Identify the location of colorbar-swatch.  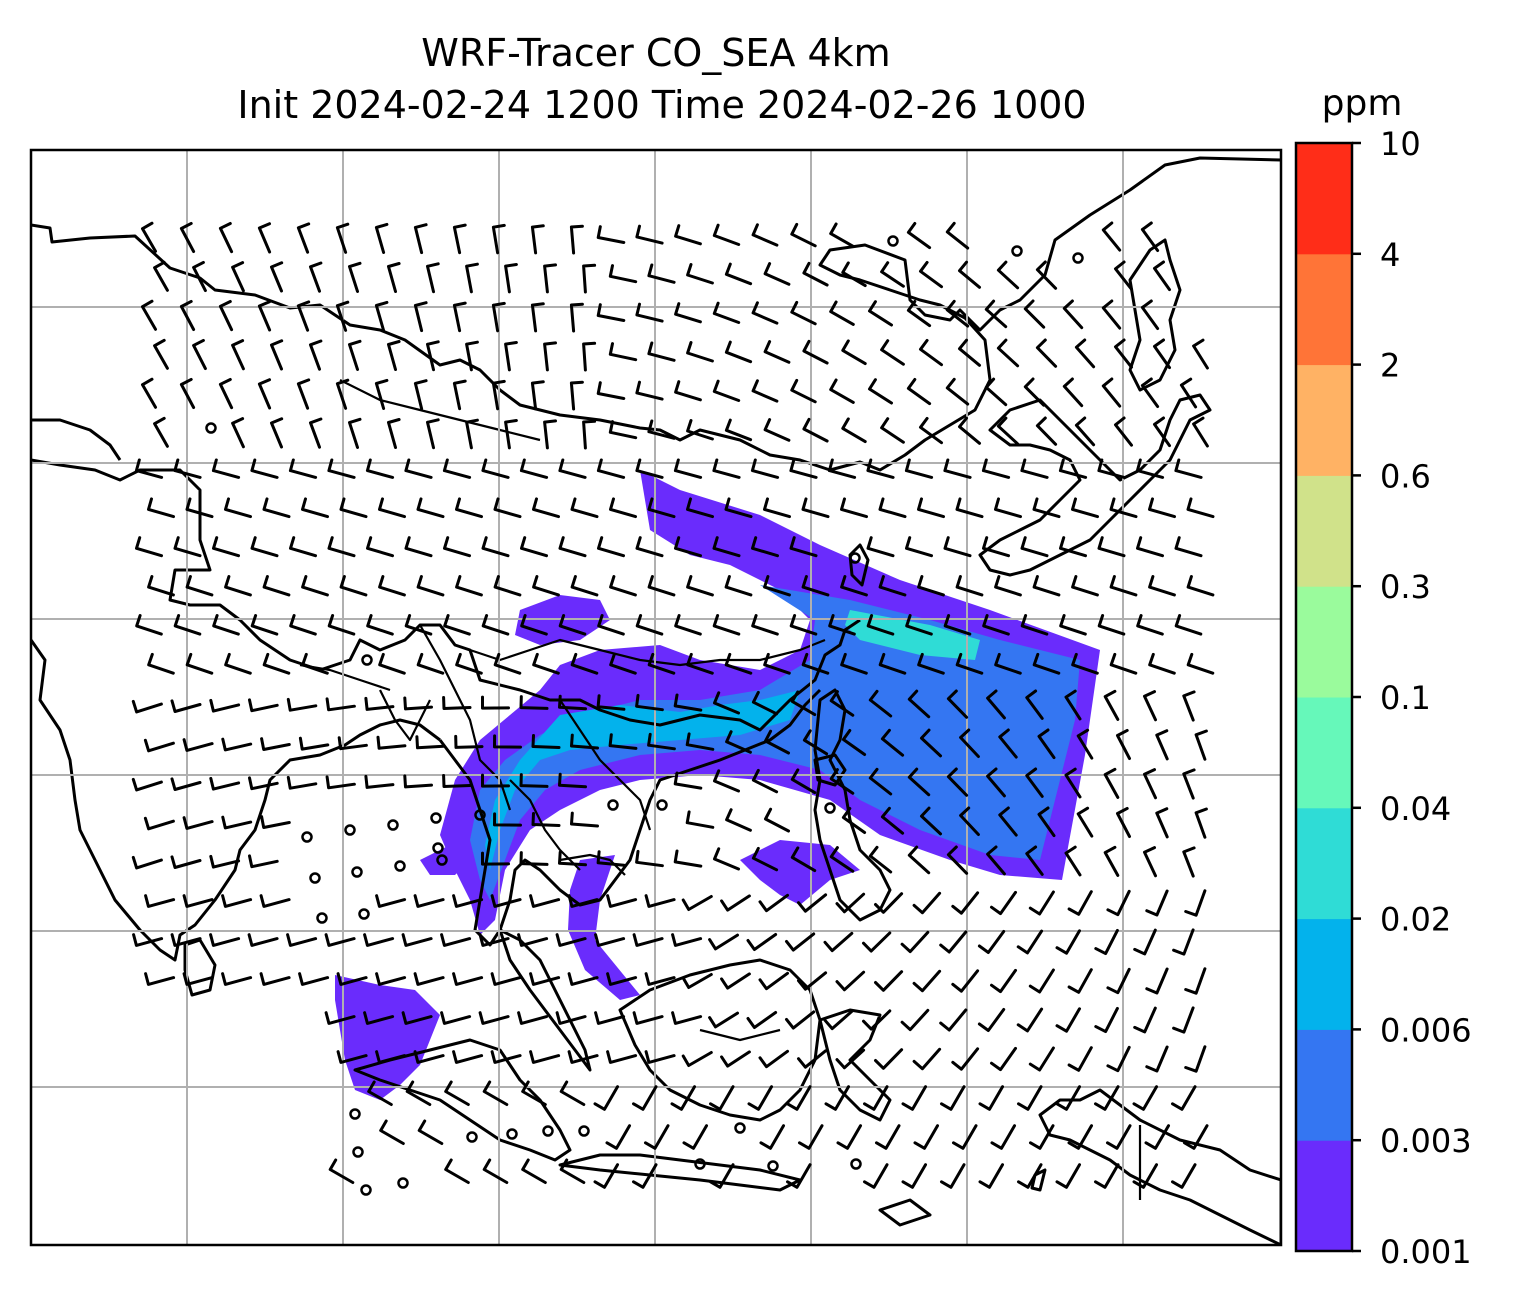
(1324, 531).